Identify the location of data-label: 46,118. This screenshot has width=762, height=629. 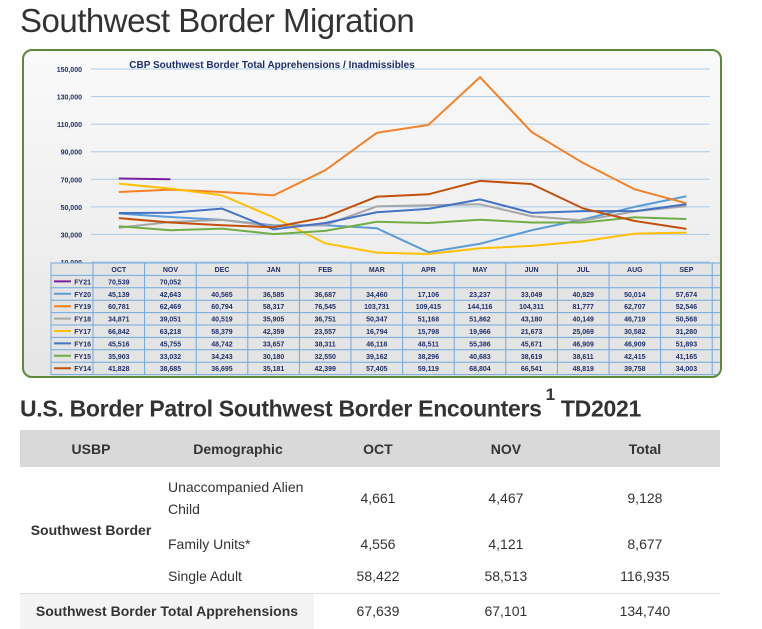
(376, 344).